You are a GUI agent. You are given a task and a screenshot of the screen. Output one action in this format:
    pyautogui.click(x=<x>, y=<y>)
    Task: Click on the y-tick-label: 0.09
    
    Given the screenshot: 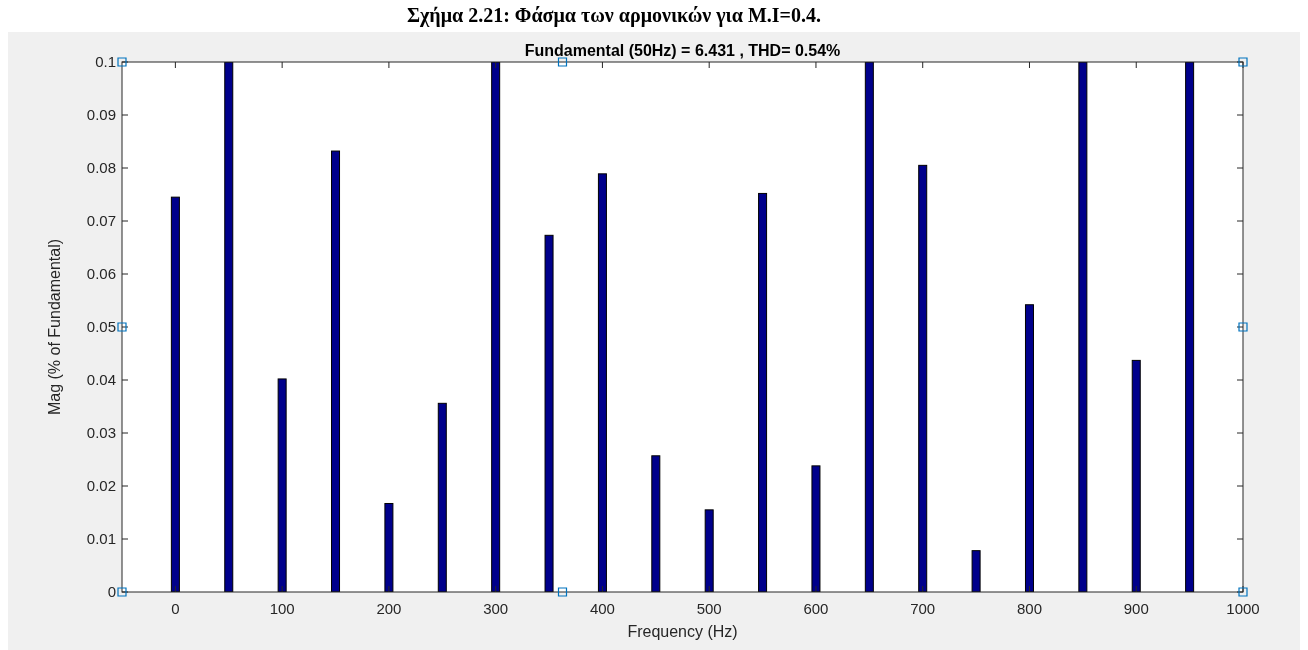 What is the action you would take?
    pyautogui.click(x=101, y=114)
    